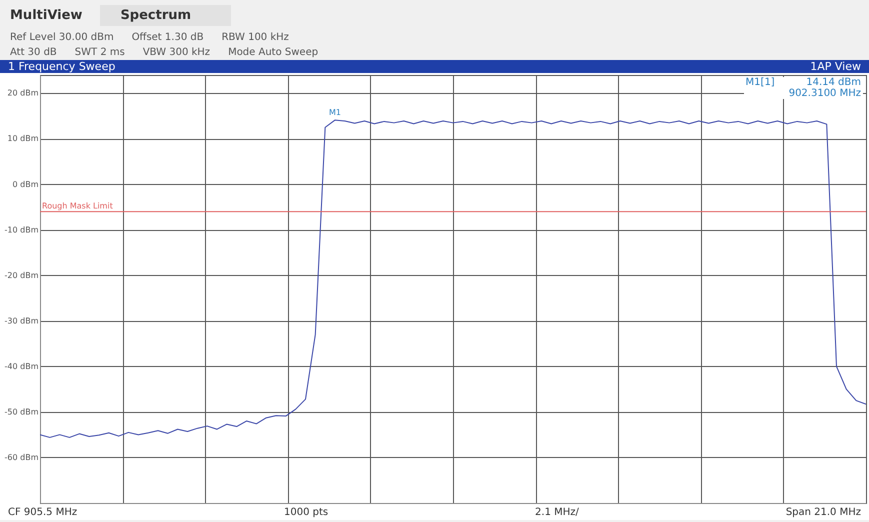 Image resolution: width=869 pixels, height=522 pixels. I want to click on text: Mode Auto Sweep, so click(273, 52).